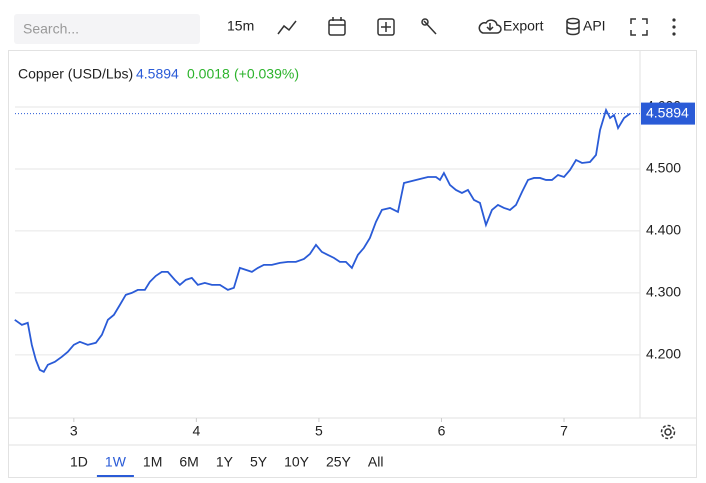 The image size is (706, 483). I want to click on x-tick-label: 5, so click(319, 431).